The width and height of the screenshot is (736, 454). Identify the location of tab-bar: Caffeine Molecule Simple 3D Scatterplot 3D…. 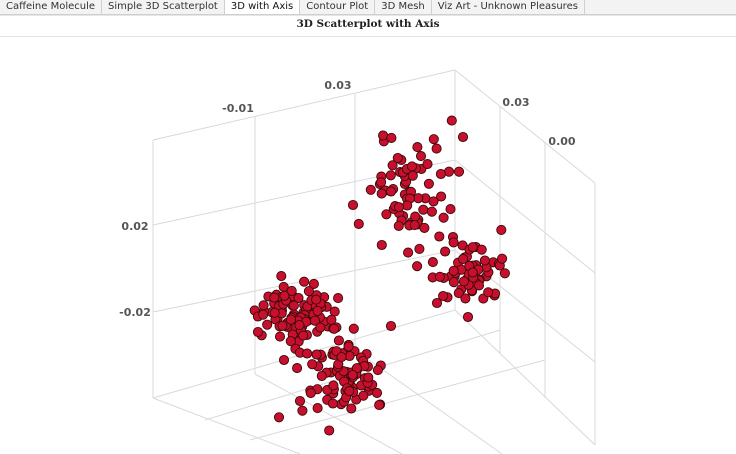
(368, 7).